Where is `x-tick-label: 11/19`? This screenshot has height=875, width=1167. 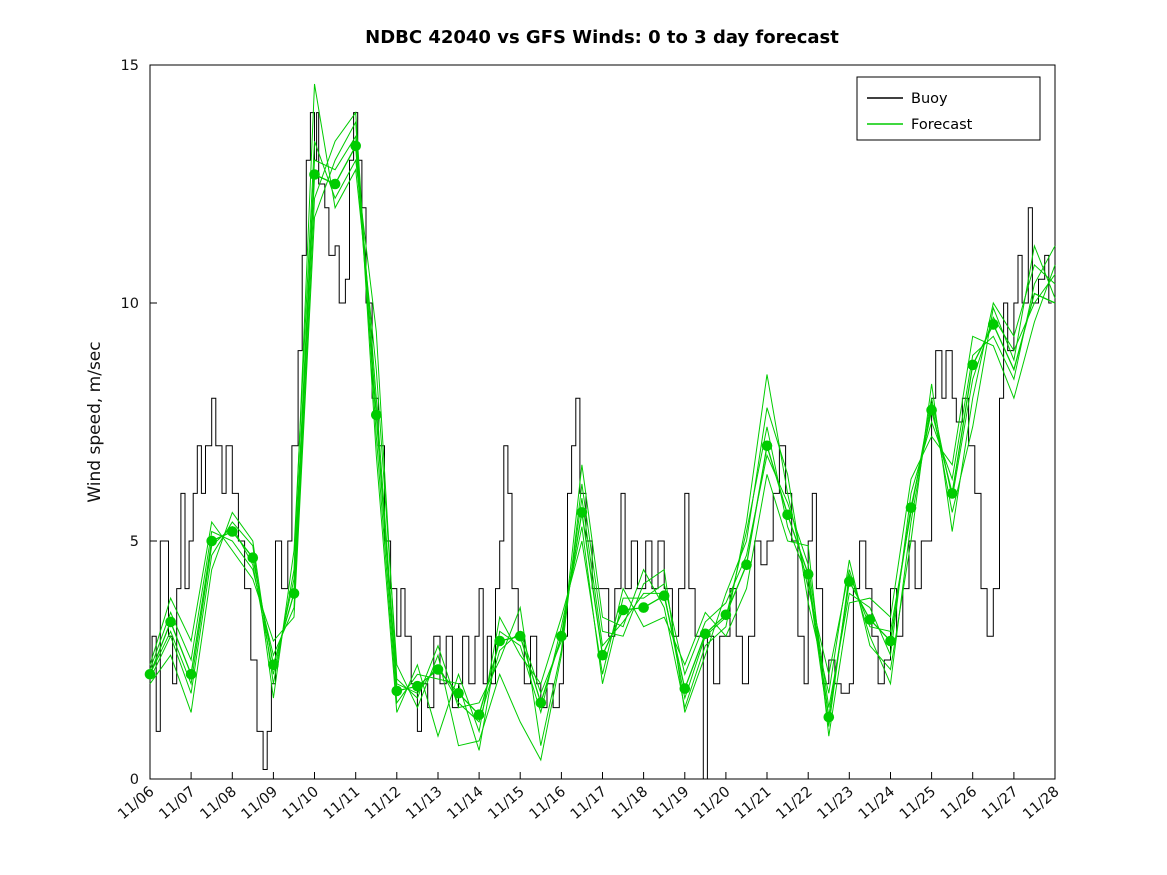
x-tick-label: 11/19 is located at coordinates (671, 803).